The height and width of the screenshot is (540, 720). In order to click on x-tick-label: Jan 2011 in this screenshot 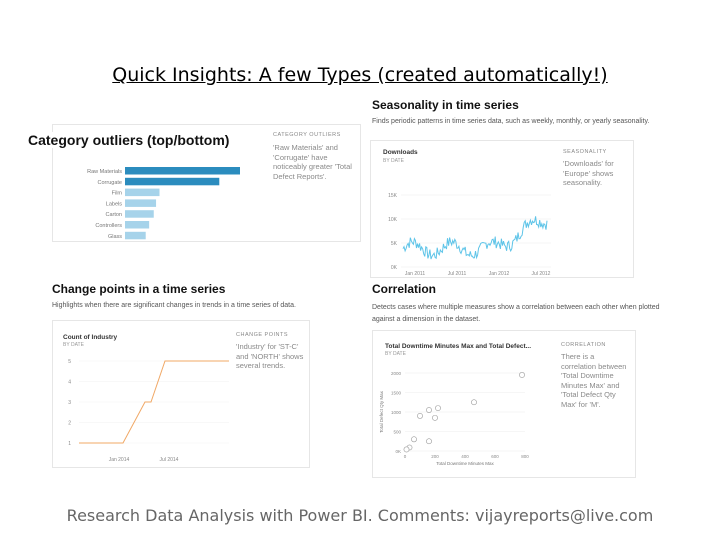, I will do `click(415, 274)`.